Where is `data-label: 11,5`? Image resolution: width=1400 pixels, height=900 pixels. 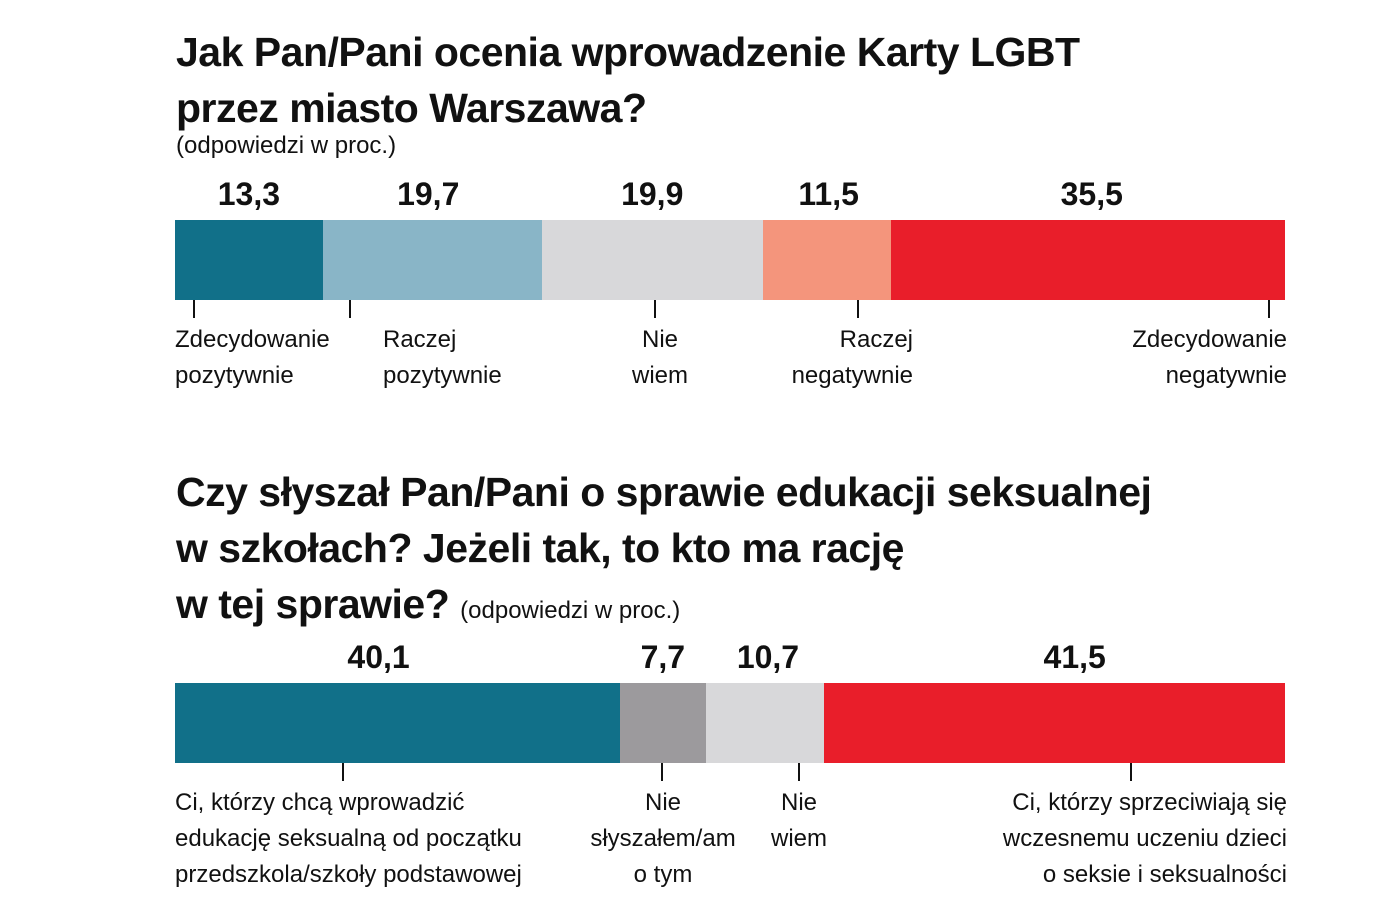
data-label: 11,5 is located at coordinates (828, 194).